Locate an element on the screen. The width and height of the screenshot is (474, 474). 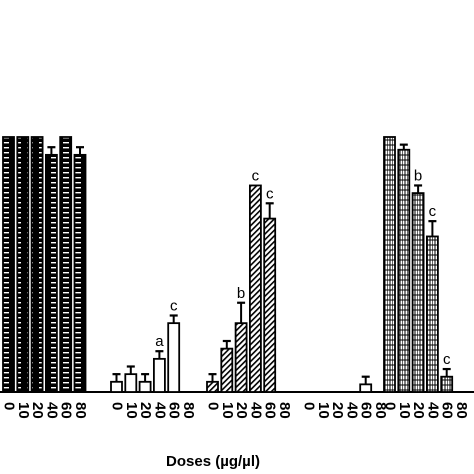
significance-label: a is located at coordinates (159, 341).